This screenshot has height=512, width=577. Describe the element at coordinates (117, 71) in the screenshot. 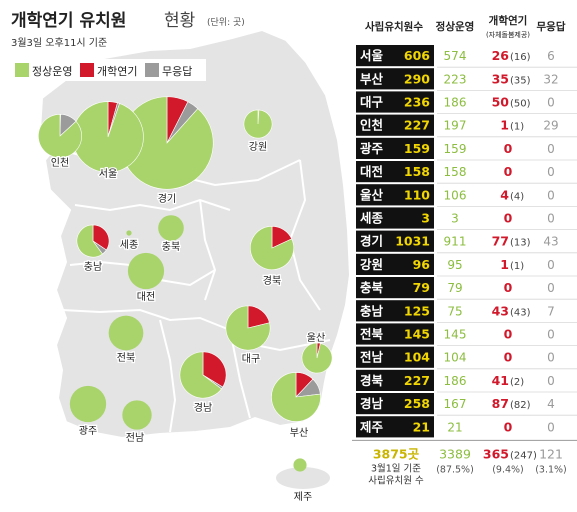

I see `legend-label-delayed: 개학연기` at that location.